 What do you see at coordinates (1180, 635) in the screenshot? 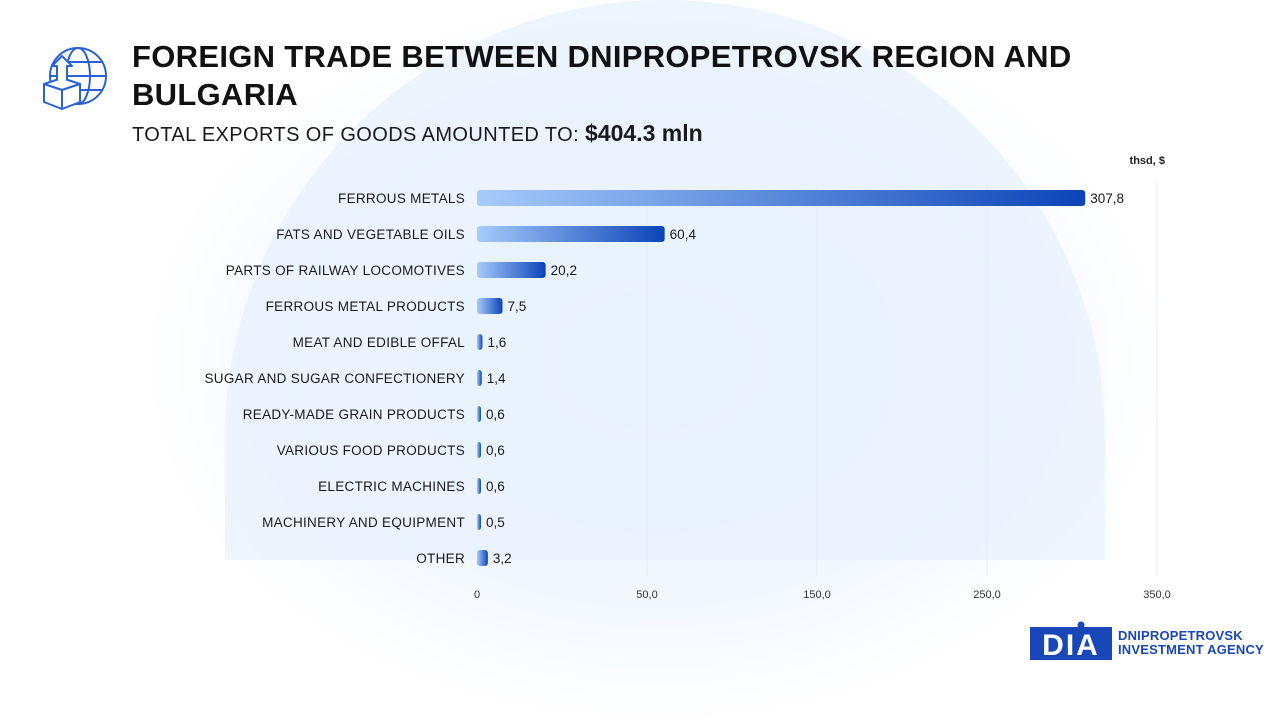
I see `logo-line-1: DNIPROPETROVSK` at bounding box center [1180, 635].